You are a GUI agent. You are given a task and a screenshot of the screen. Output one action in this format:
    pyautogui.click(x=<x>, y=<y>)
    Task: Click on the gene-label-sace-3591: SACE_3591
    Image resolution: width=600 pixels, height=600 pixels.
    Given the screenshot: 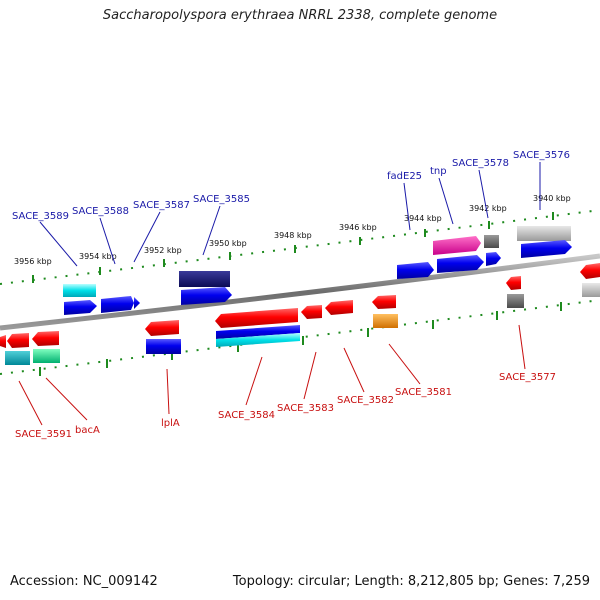 What is the action you would take?
    pyautogui.click(x=43, y=434)
    